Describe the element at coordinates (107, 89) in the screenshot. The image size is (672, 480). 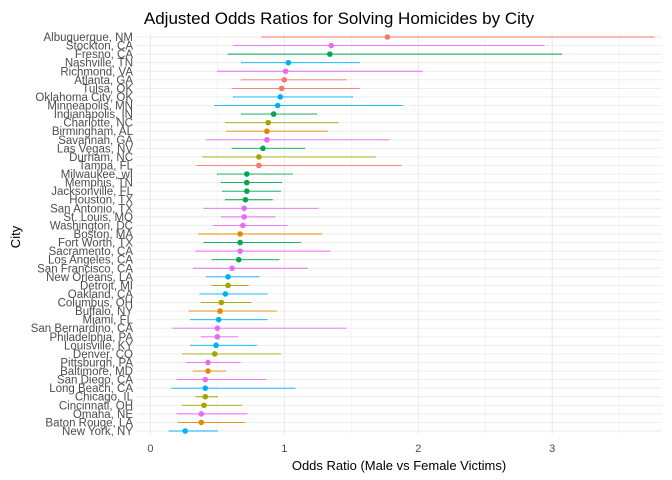
I see `y-tick-label: Tulsa, OK` at that location.